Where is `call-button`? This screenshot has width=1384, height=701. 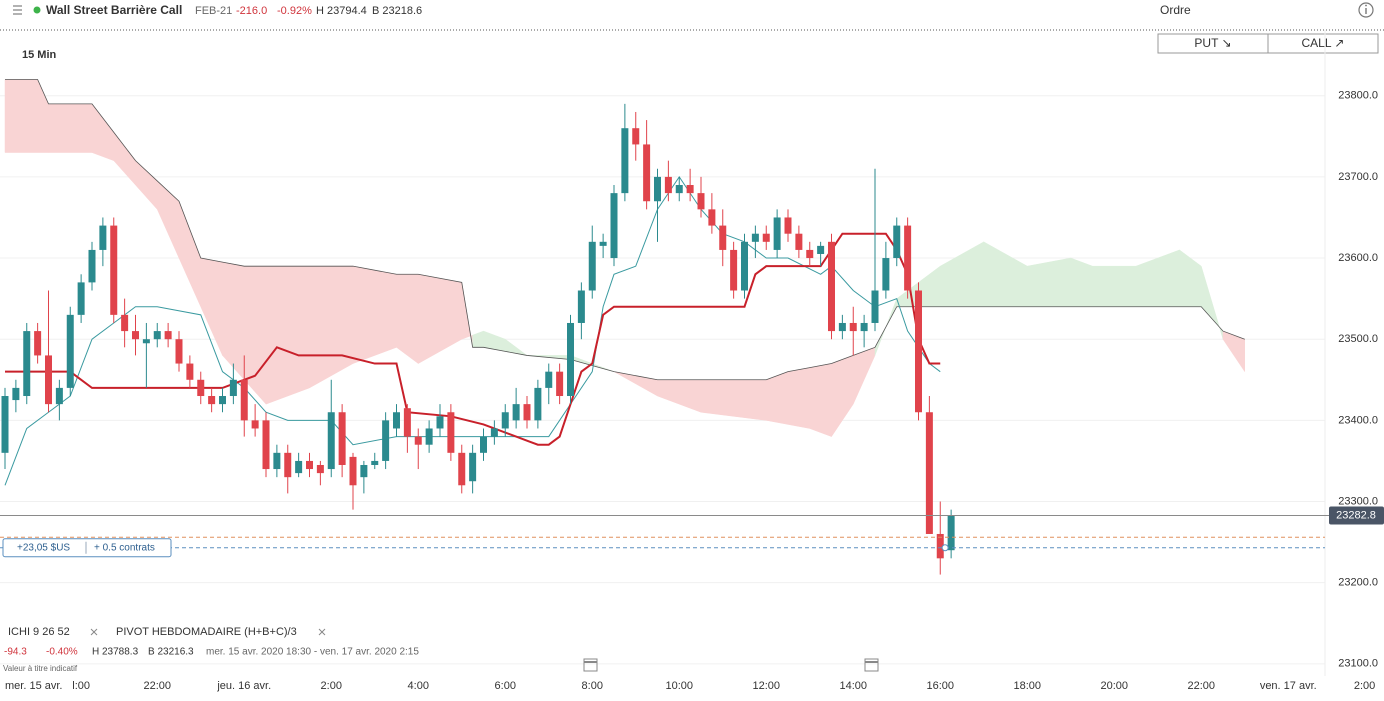 call-button is located at coordinates (1323, 43).